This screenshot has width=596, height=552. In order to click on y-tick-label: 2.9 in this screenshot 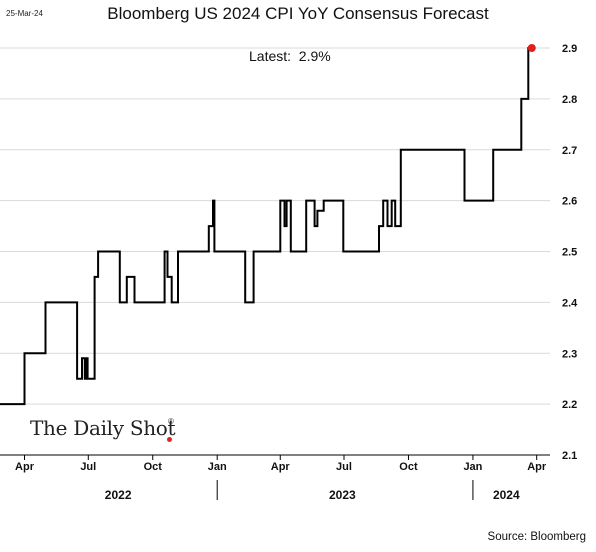, I will do `click(569, 49)`.